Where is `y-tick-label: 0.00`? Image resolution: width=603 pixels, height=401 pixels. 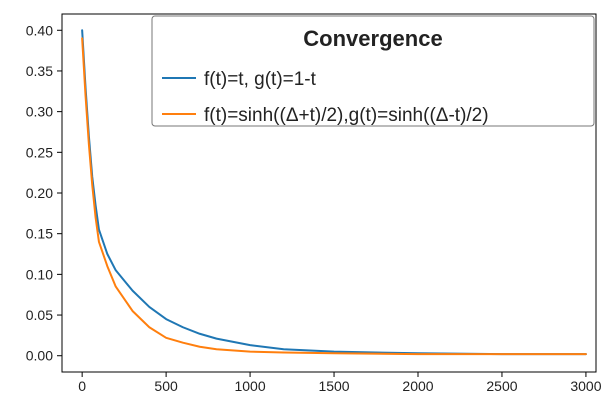
y-tick-label: 0.00 is located at coordinates (39, 356).